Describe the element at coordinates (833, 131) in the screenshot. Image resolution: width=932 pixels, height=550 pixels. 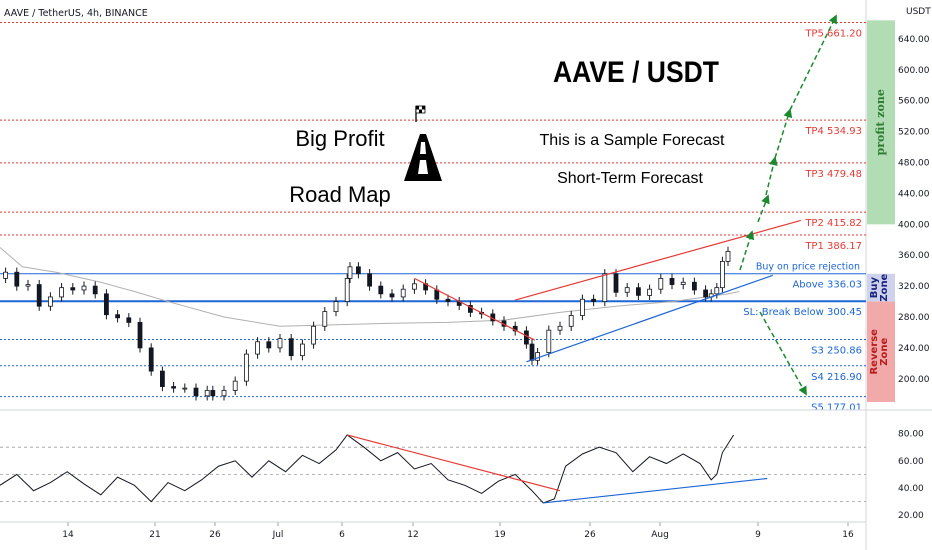
I see `level-label: TP4 534.93` at that location.